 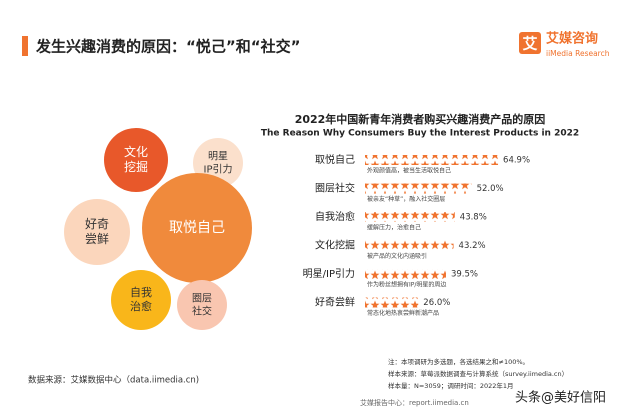 What do you see at coordinates (451, 385) in the screenshot?
I see `note: 样本量：N=3059；调研时间：2022年1月` at bounding box center [451, 385].